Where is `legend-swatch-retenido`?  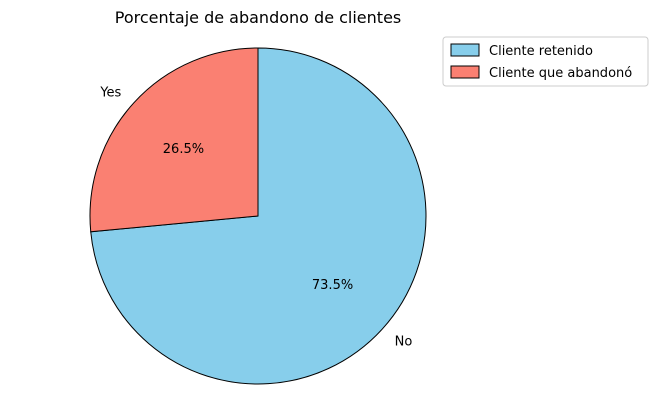
legend-swatch-retenido is located at coordinates (465, 50).